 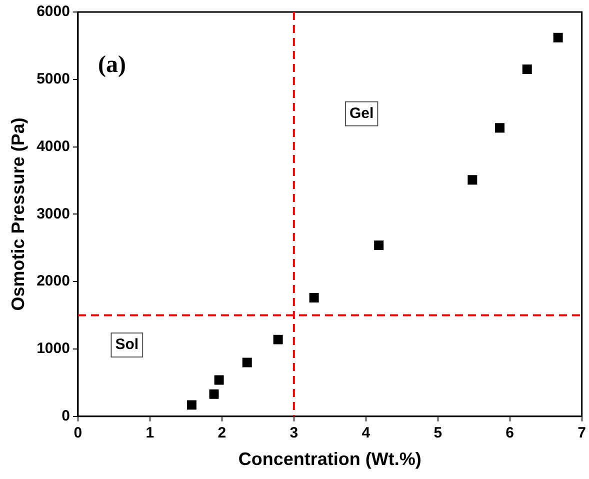 I want to click on y-tick-label: 5000, so click(x=53, y=79).